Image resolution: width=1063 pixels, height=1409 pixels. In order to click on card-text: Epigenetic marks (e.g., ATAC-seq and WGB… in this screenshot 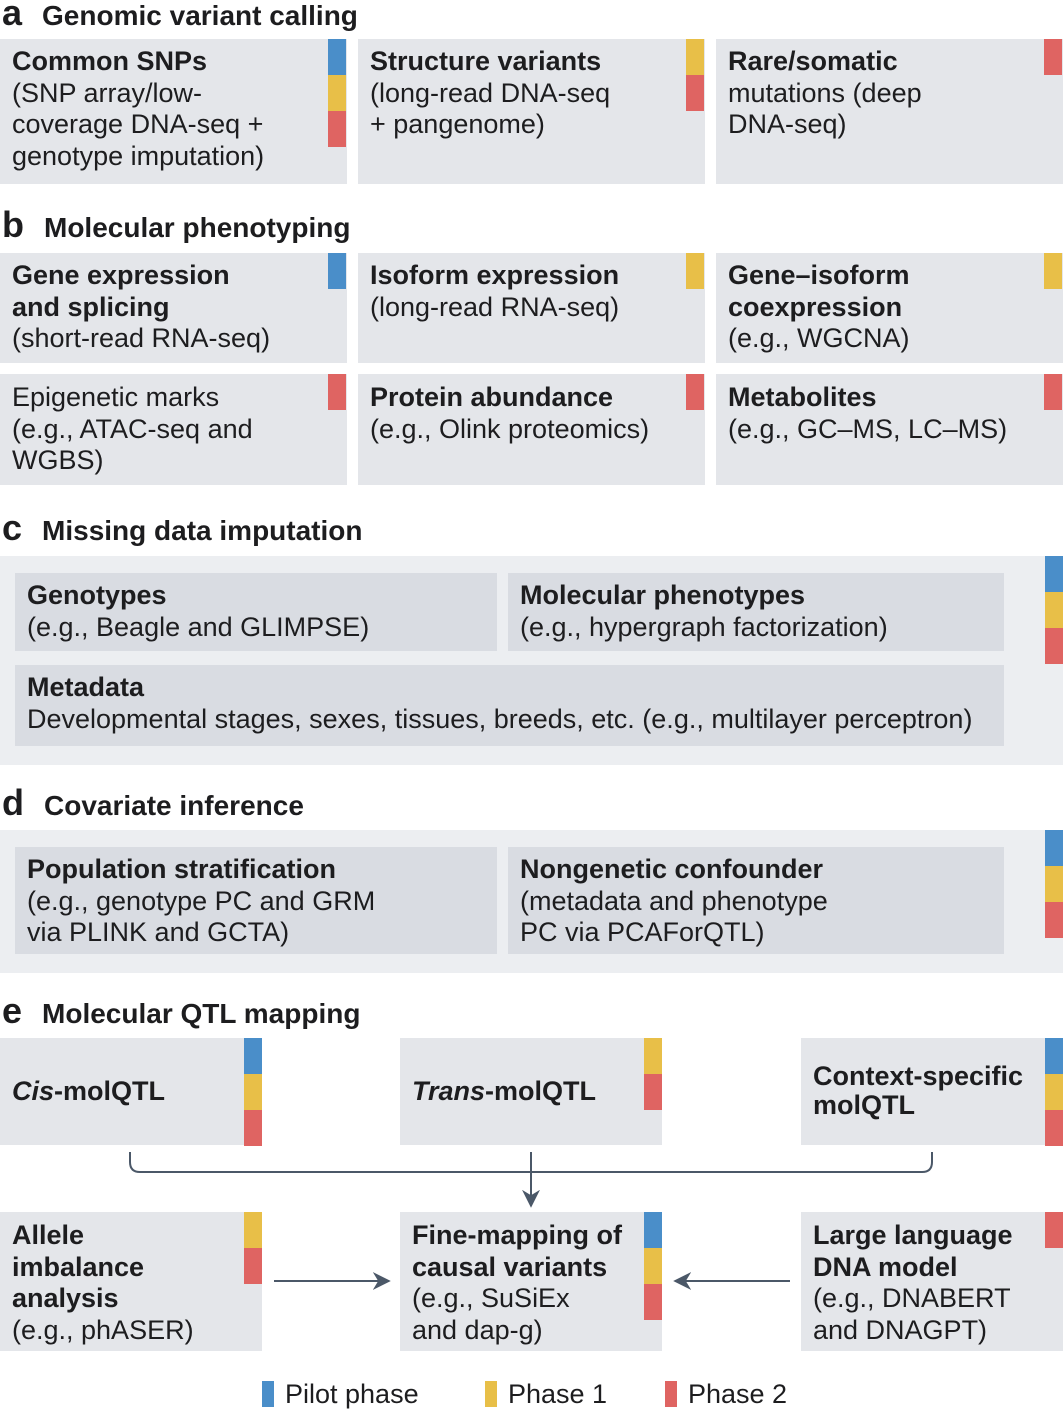, I will do `click(132, 429)`.